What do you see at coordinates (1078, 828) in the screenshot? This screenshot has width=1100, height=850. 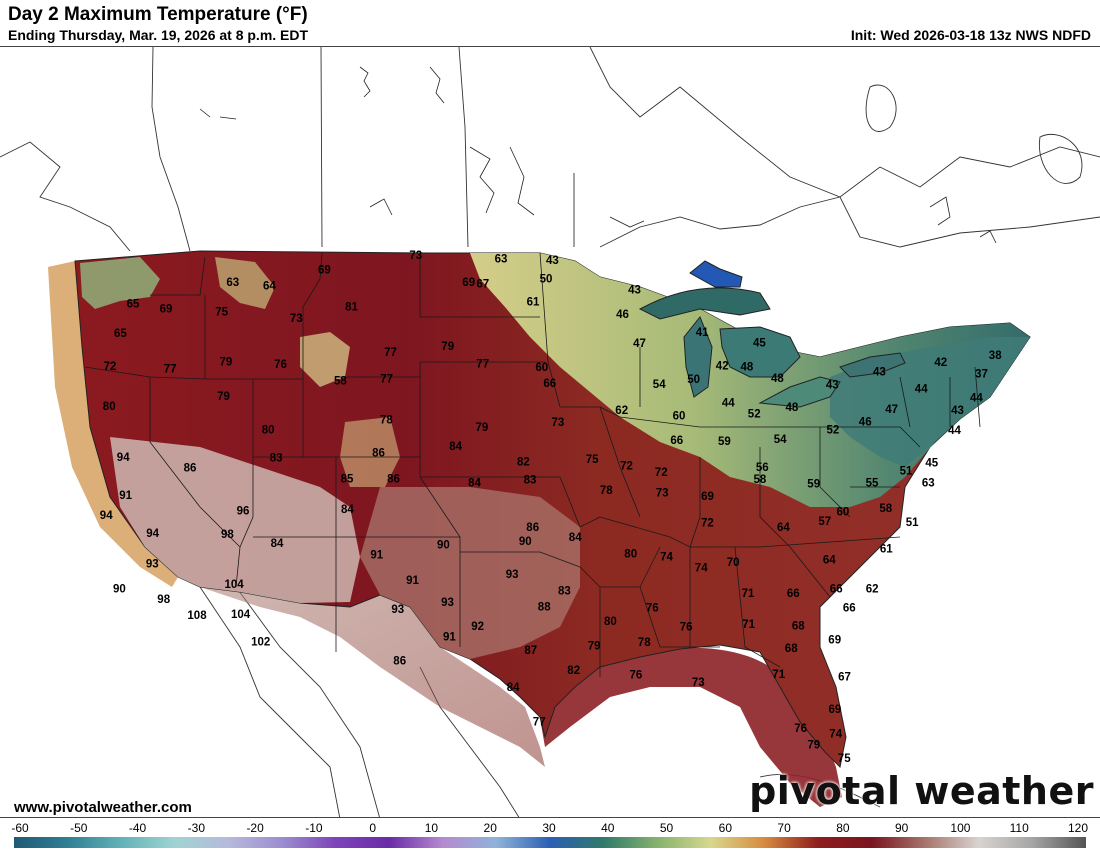 I see `colorbar-tick: 120` at bounding box center [1078, 828].